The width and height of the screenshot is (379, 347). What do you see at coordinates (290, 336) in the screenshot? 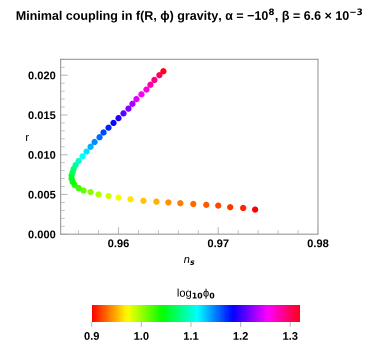
I see `color-bar-label: 1.3` at bounding box center [290, 336].